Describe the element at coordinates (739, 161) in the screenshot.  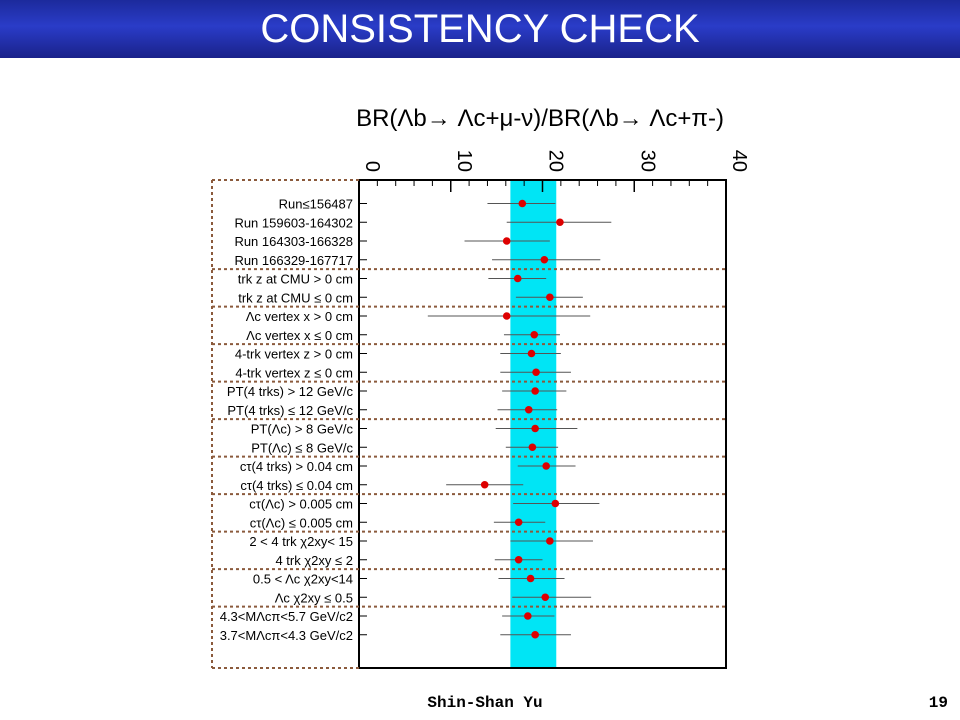
I see `x-tick-label: 40` at that location.